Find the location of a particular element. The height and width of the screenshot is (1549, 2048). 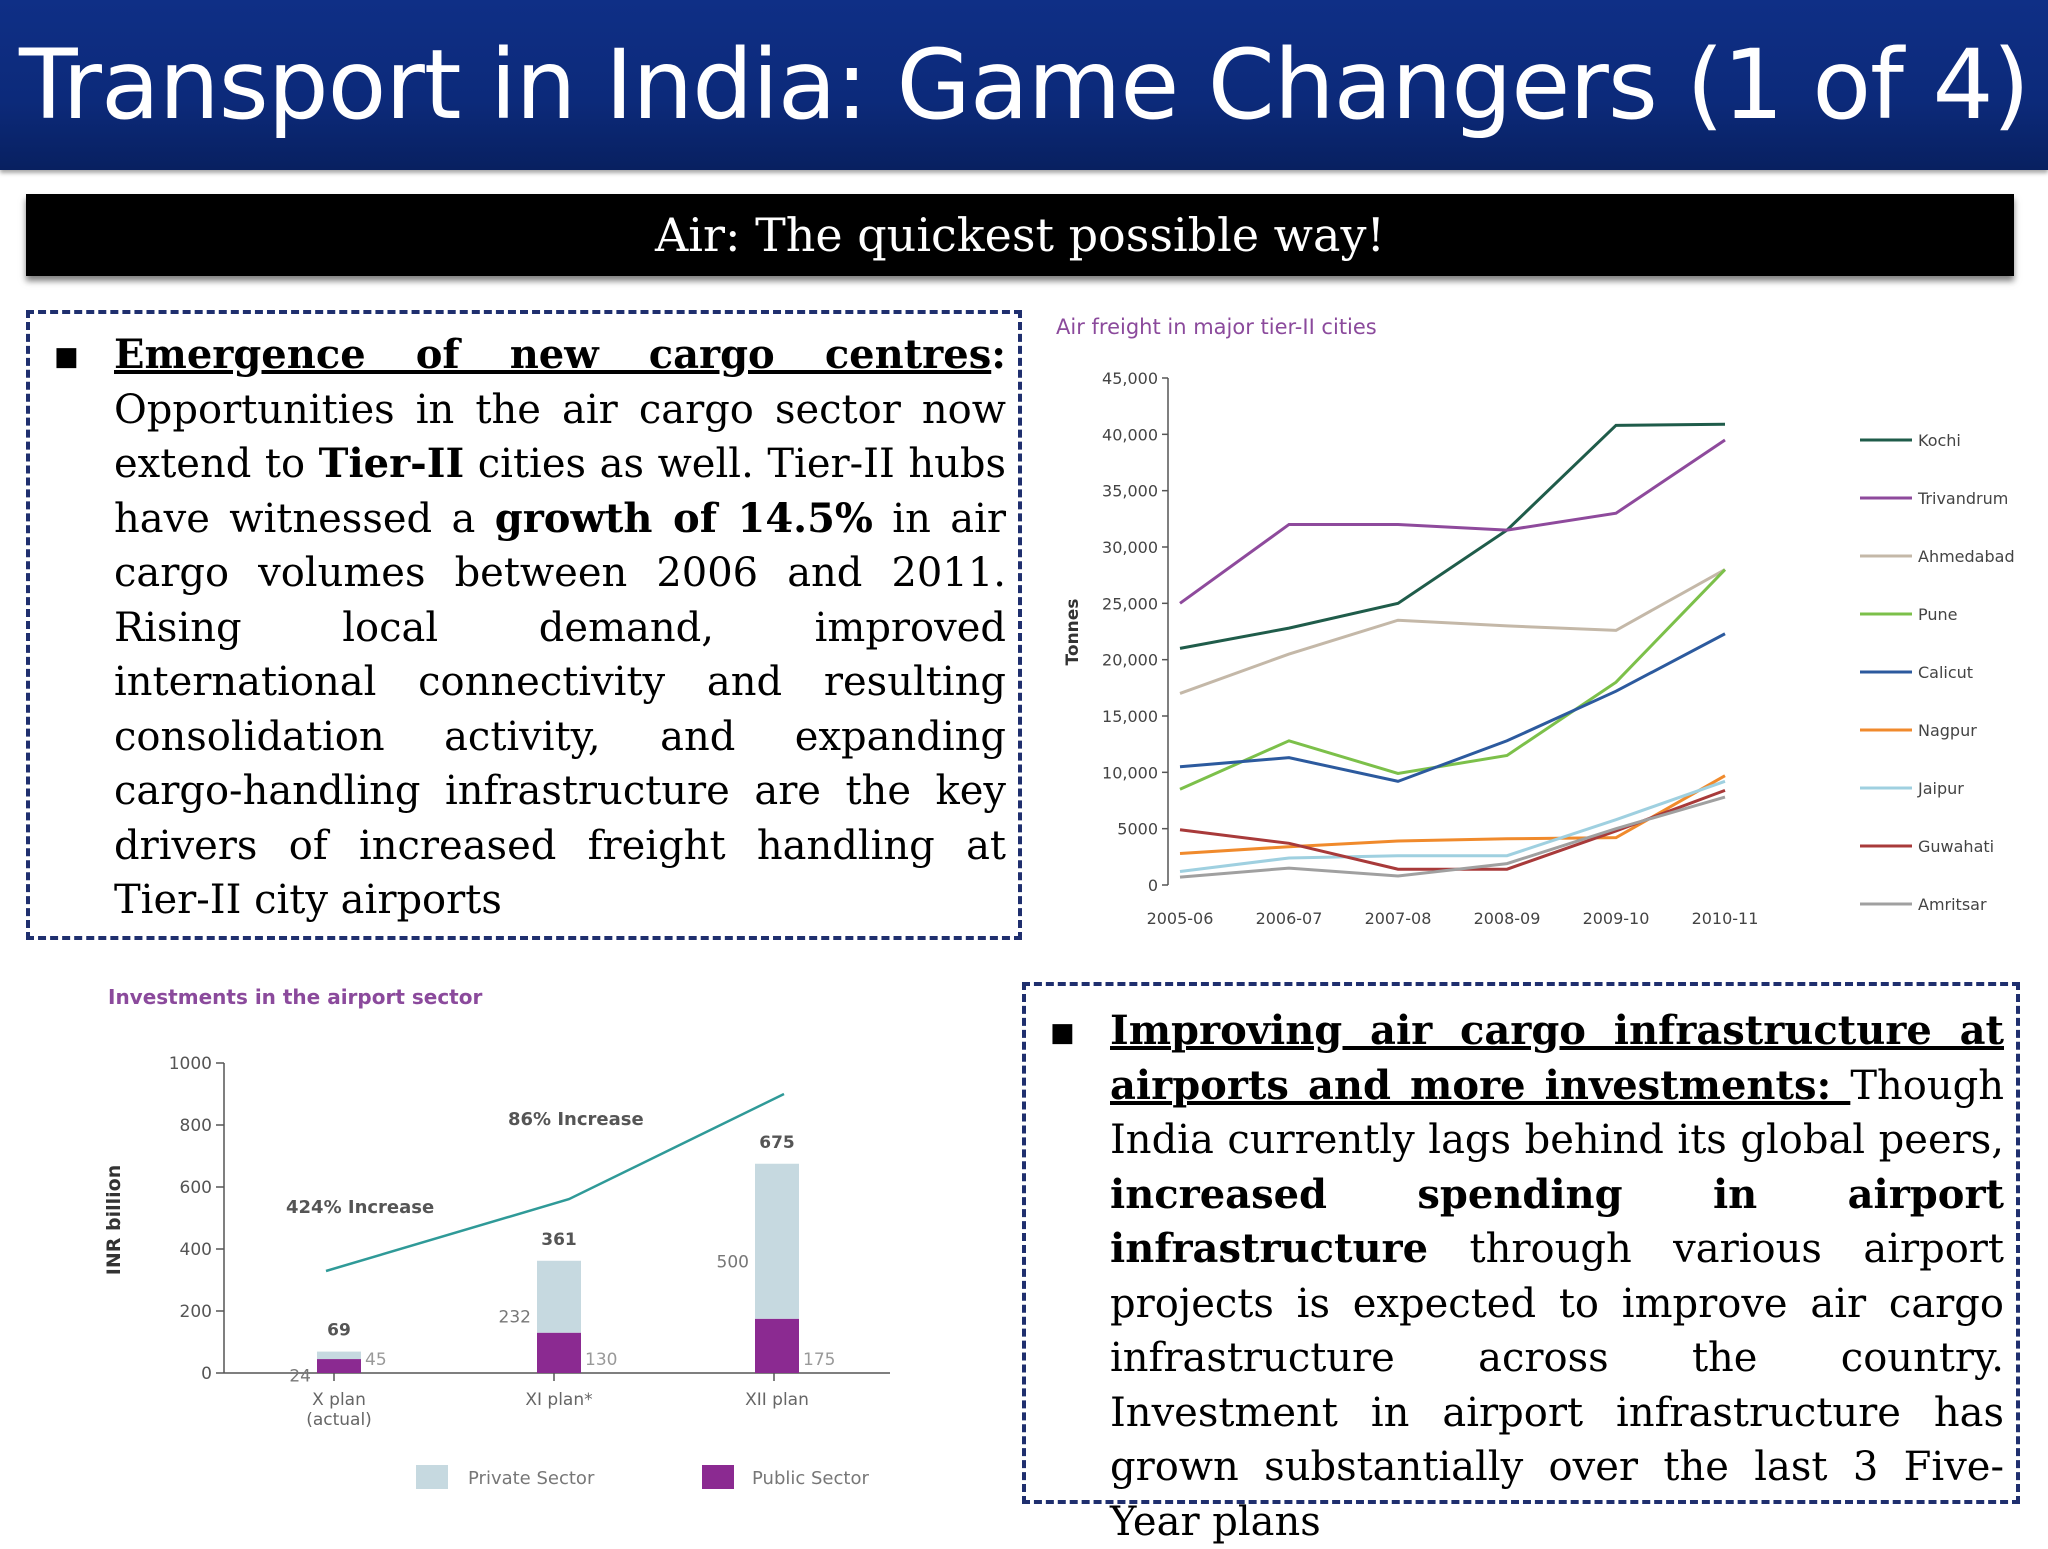

data-label-public: 130 is located at coordinates (601, 1360).